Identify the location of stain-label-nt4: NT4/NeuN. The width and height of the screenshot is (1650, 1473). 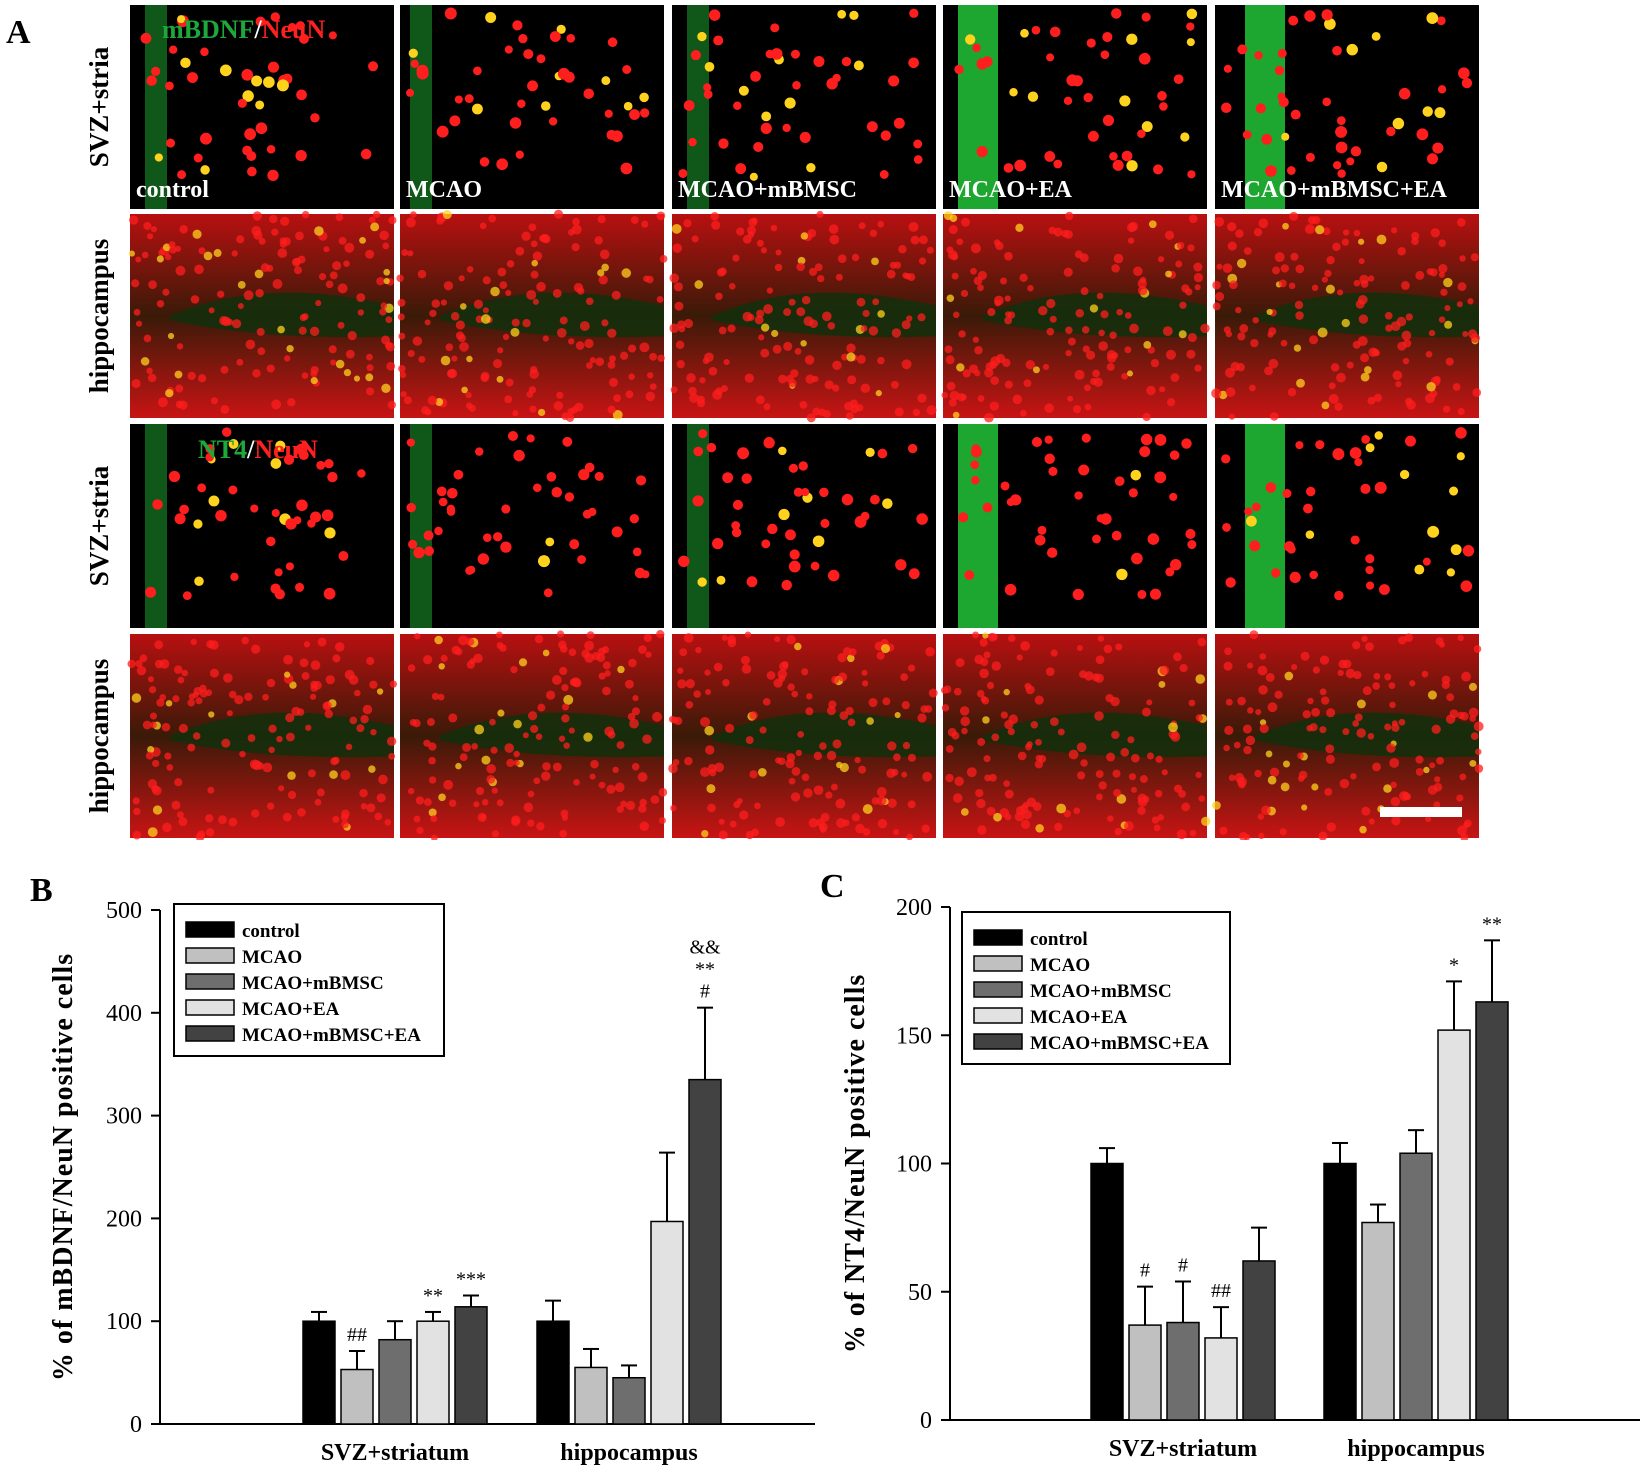
(258, 449).